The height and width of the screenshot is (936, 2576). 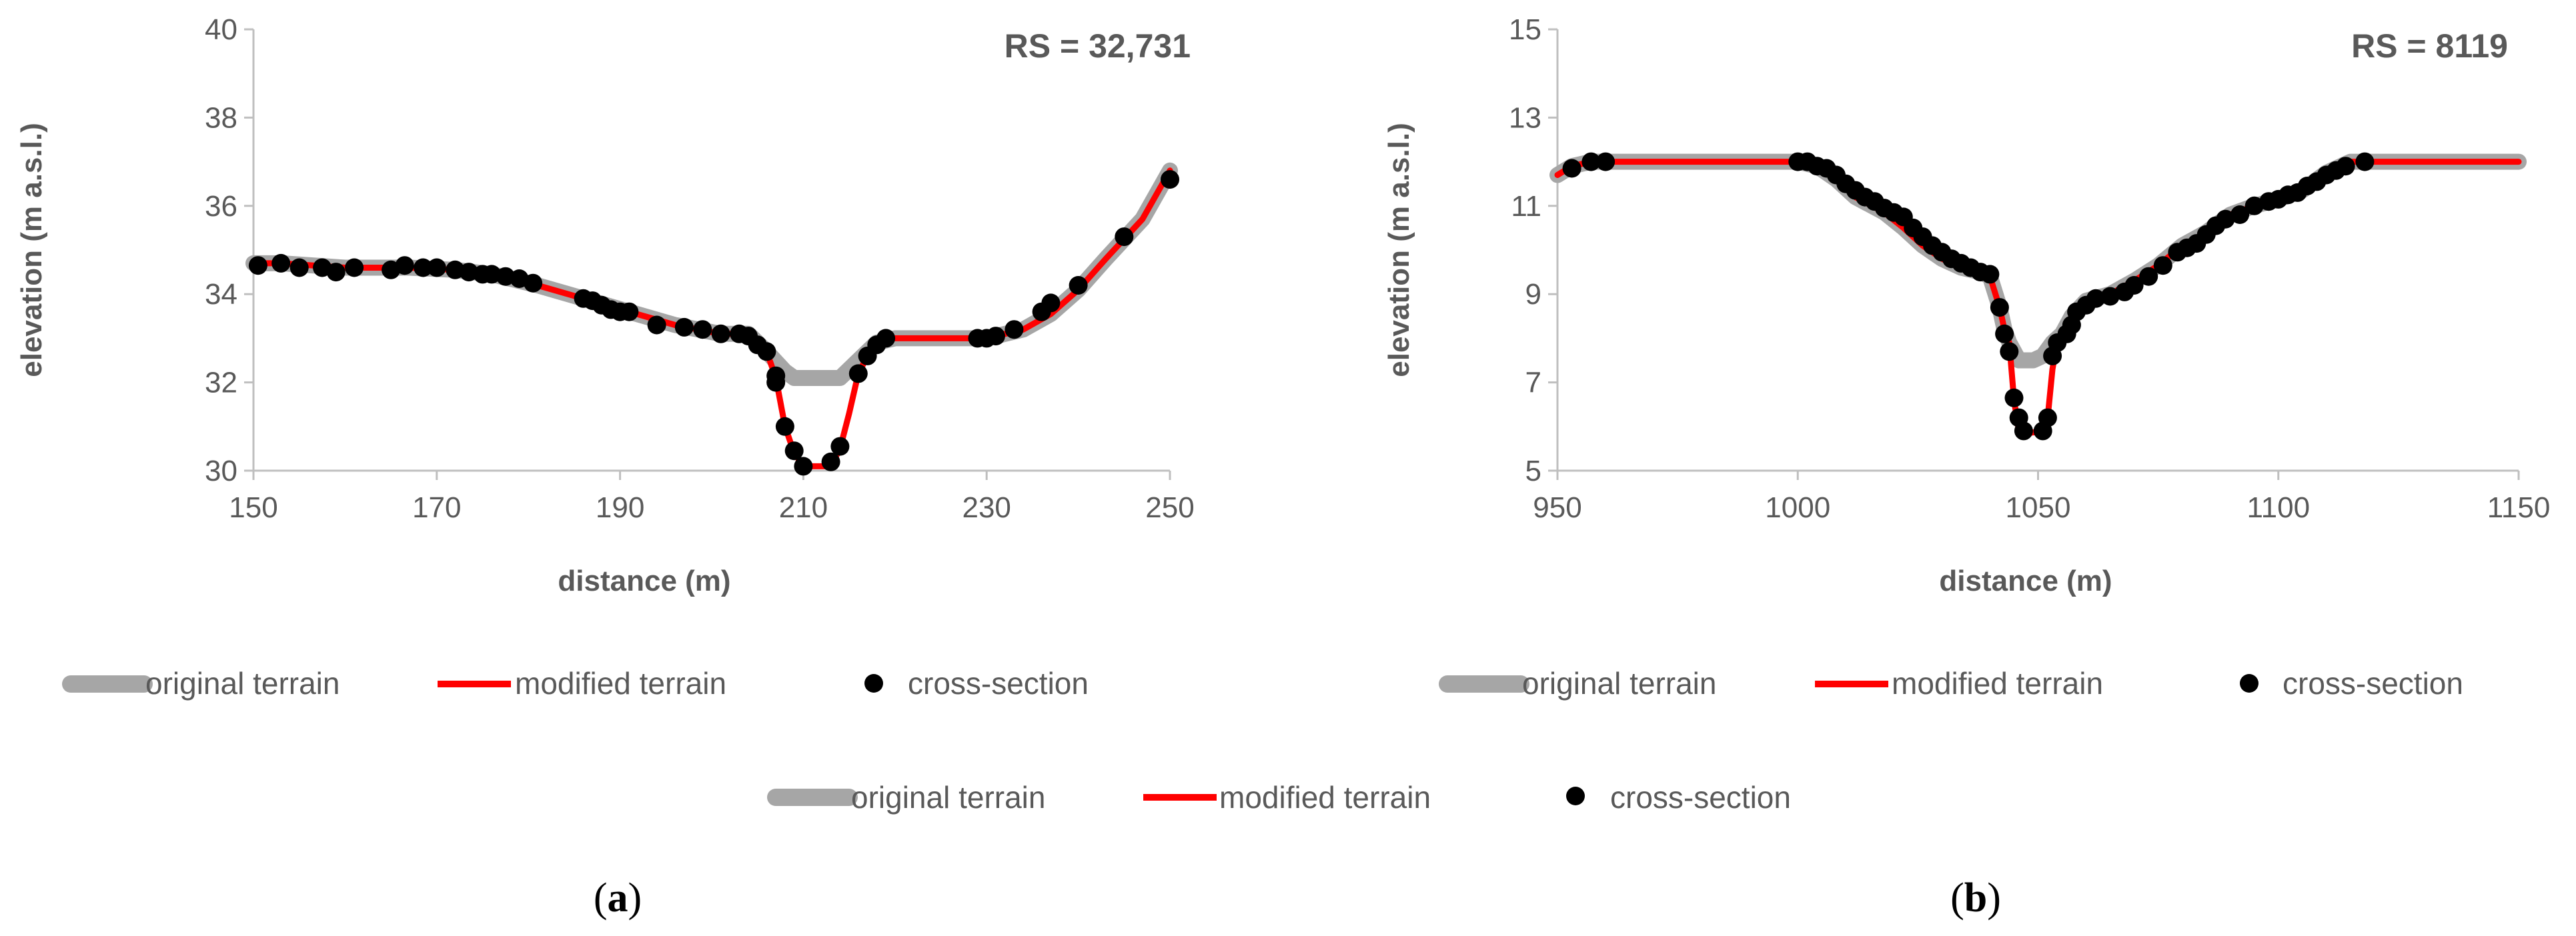 I want to click on x-tick-label-a: 250, so click(x=1169, y=507).